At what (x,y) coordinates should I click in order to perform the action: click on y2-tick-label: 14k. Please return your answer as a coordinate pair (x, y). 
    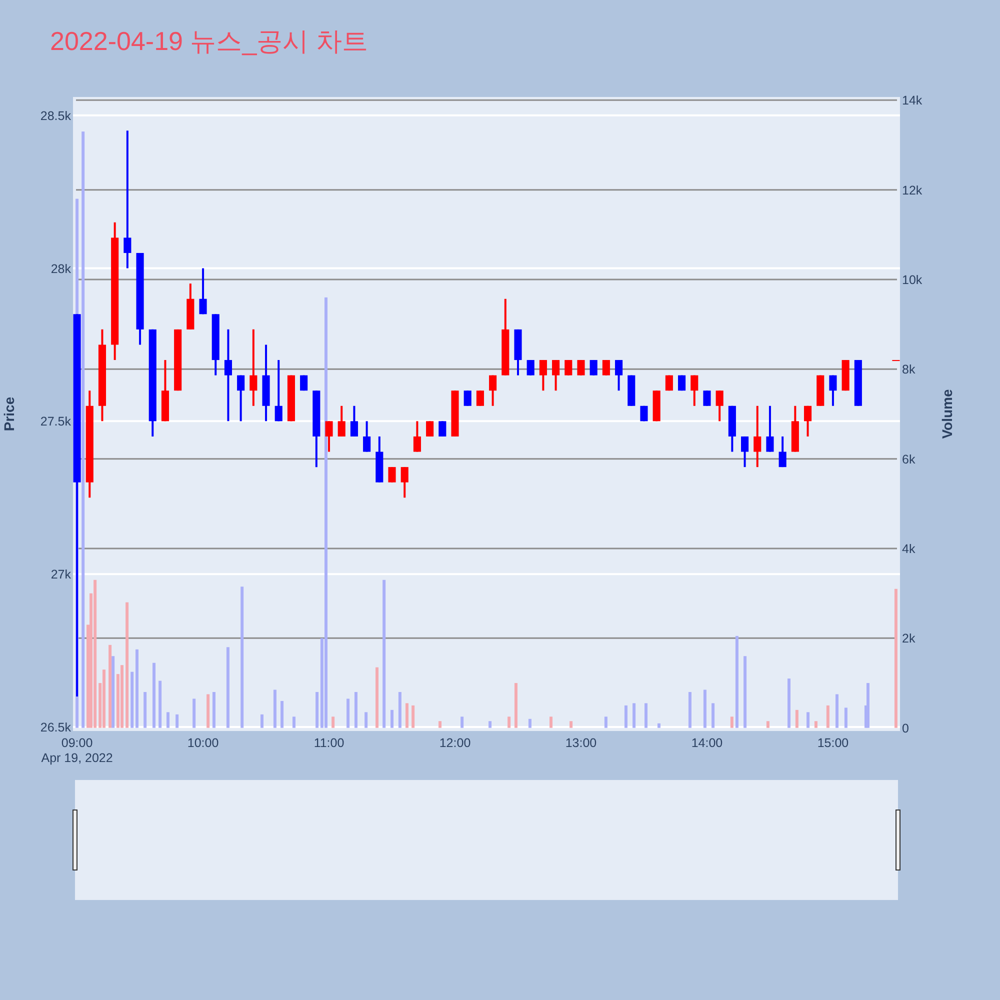
    Looking at the image, I should click on (912, 101).